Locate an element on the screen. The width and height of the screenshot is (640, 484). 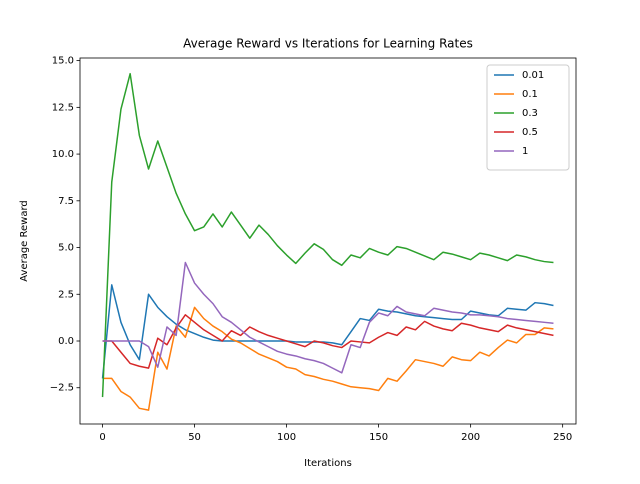
legend-box is located at coordinates (528, 117).